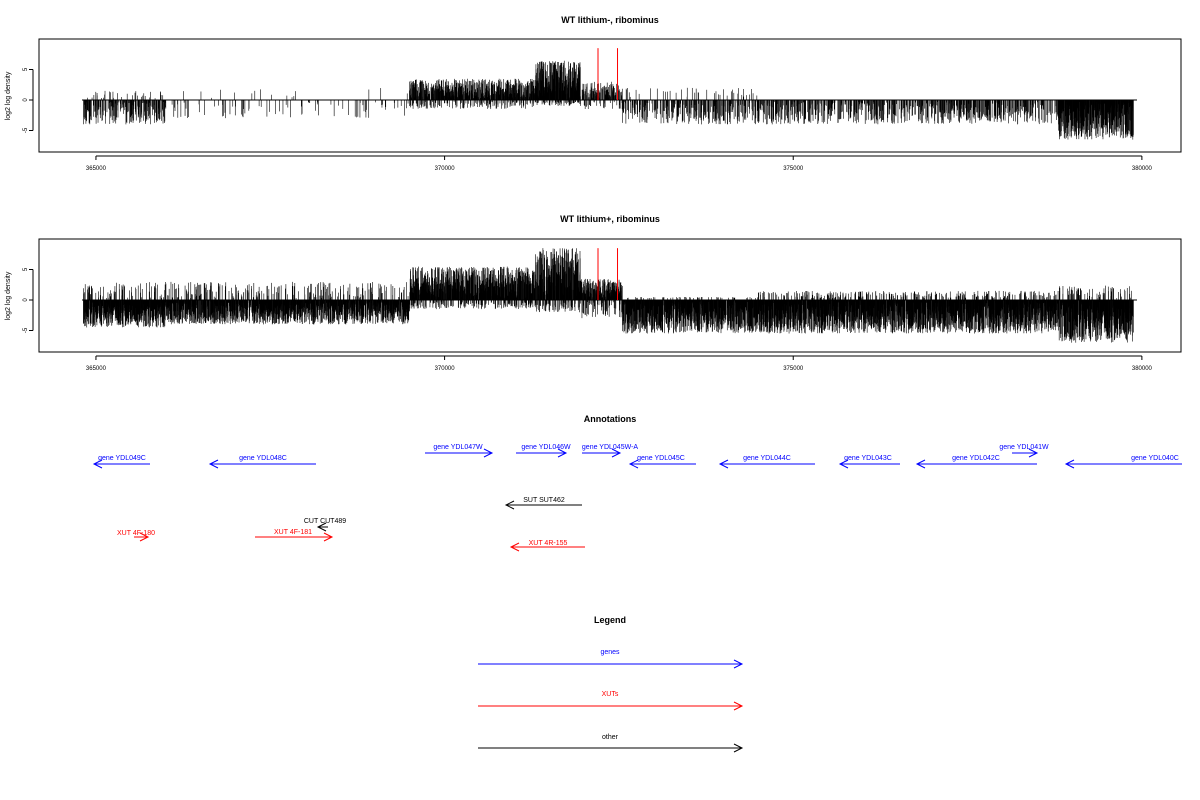  Describe the element at coordinates (8, 295) in the screenshot. I see `panel-2-ylabel: log2 log density` at that location.